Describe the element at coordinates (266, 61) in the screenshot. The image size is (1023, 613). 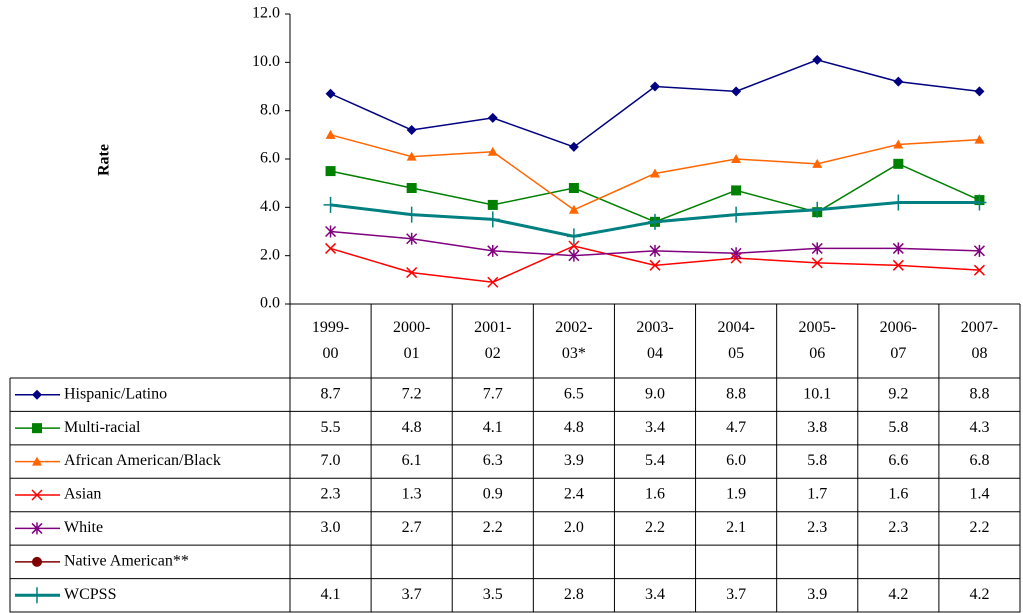
I see `y-tick-label: 10.0` at that location.